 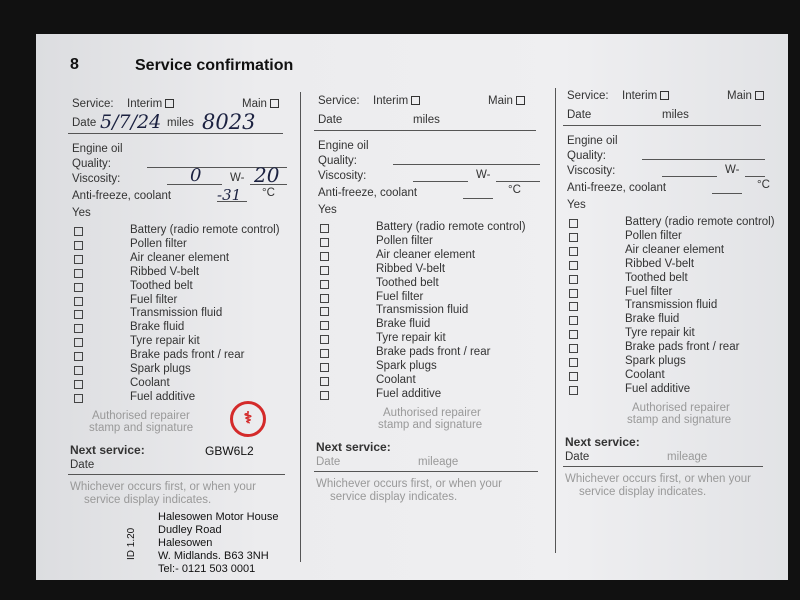 What do you see at coordinates (154, 299) in the screenshot?
I see `checklist-item: Fuel filter` at bounding box center [154, 299].